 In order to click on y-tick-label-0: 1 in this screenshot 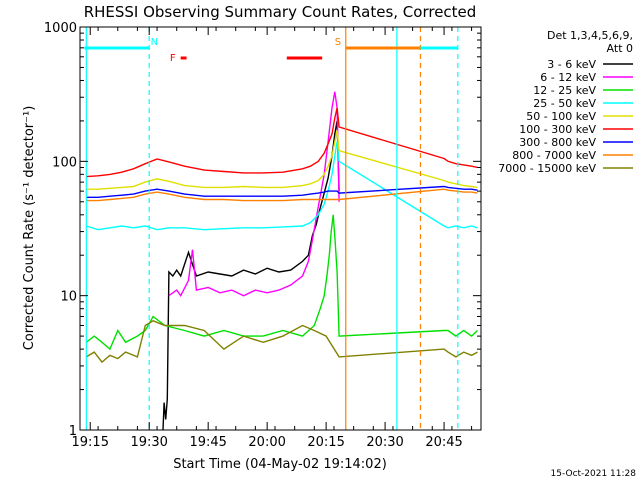, I will do `click(73, 431)`.